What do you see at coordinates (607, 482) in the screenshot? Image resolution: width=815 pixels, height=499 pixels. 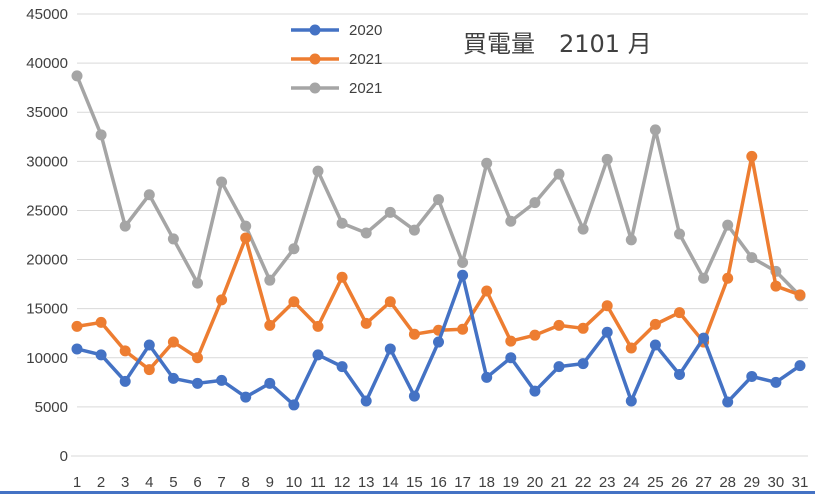 I see `x-tick-label: 23` at bounding box center [607, 482].